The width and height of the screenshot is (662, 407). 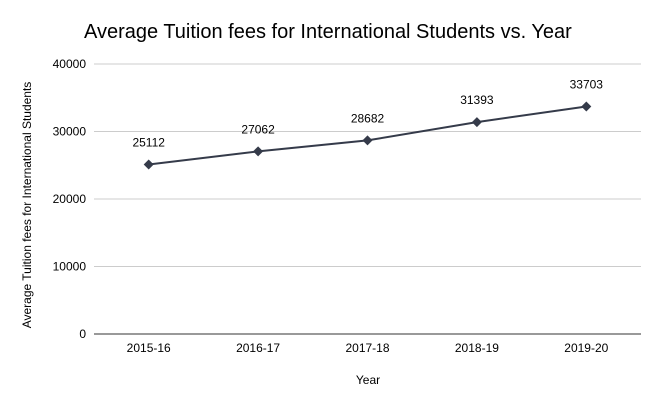 What do you see at coordinates (477, 348) in the screenshot?
I see `x-tick-label: 2018-19` at bounding box center [477, 348].